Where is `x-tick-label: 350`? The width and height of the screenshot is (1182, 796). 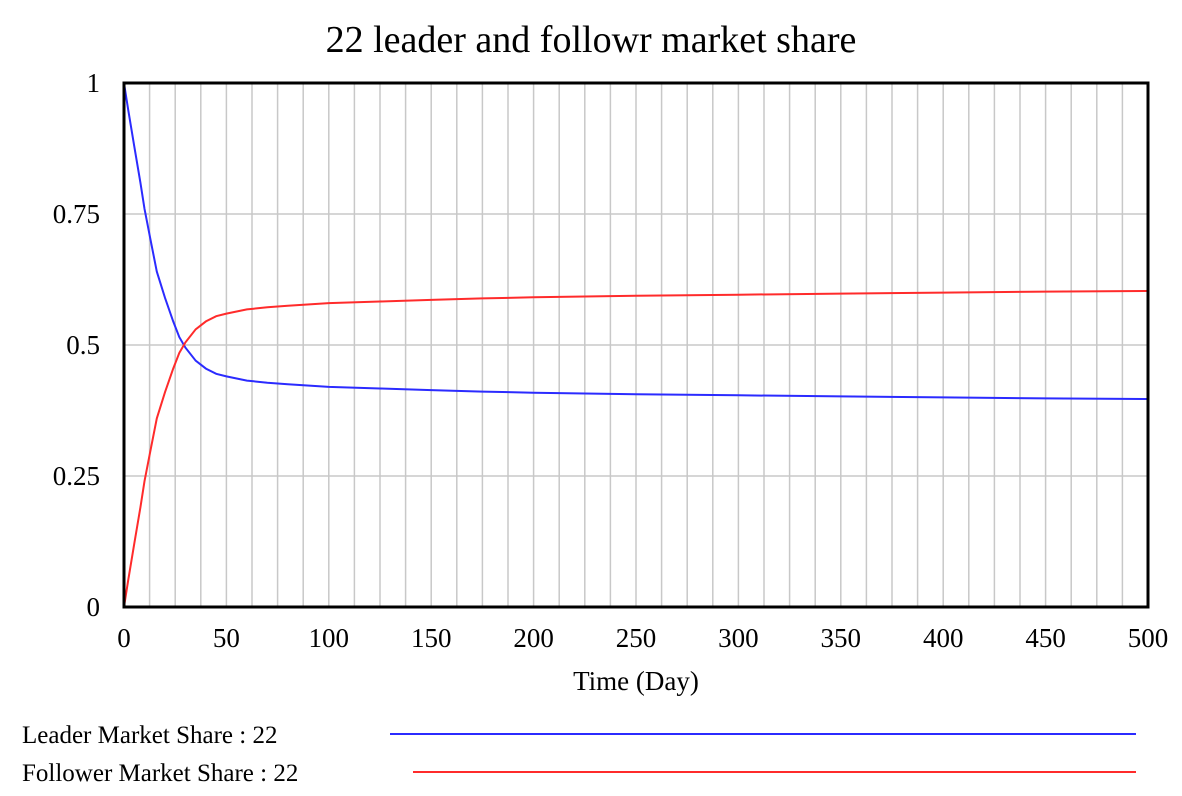
x-tick-label: 350 is located at coordinates (841, 638).